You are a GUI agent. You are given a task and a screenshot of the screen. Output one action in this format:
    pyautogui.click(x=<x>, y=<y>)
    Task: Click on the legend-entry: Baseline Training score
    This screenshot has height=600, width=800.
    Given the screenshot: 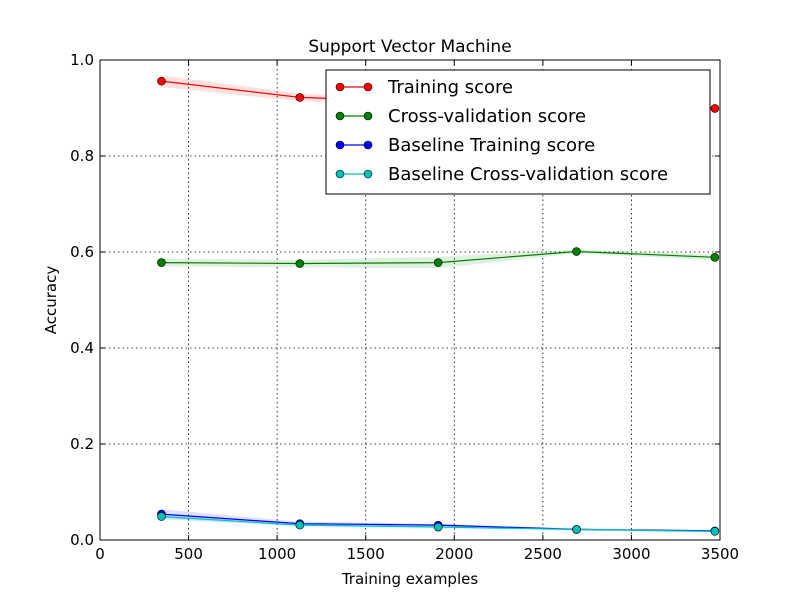 What is the action you would take?
    pyautogui.click(x=465, y=145)
    